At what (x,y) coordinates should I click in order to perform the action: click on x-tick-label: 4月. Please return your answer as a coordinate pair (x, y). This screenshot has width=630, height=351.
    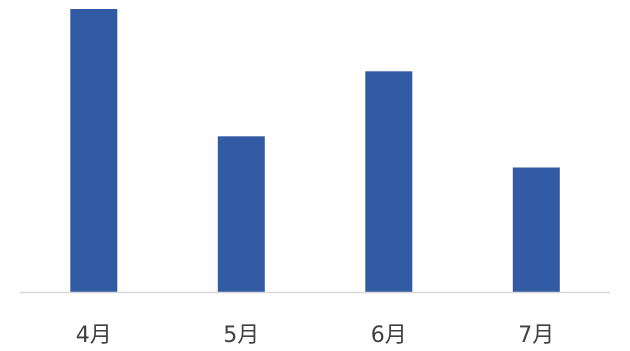
    Looking at the image, I should click on (94, 335).